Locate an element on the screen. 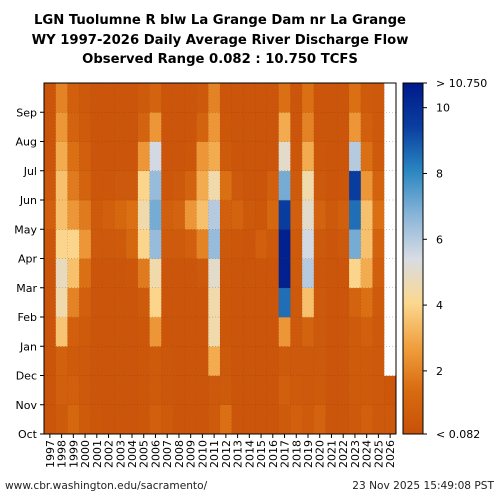 Image resolution: width=500 pixels, height=500 pixels. x-tick-label: 2008 is located at coordinates (179, 454).